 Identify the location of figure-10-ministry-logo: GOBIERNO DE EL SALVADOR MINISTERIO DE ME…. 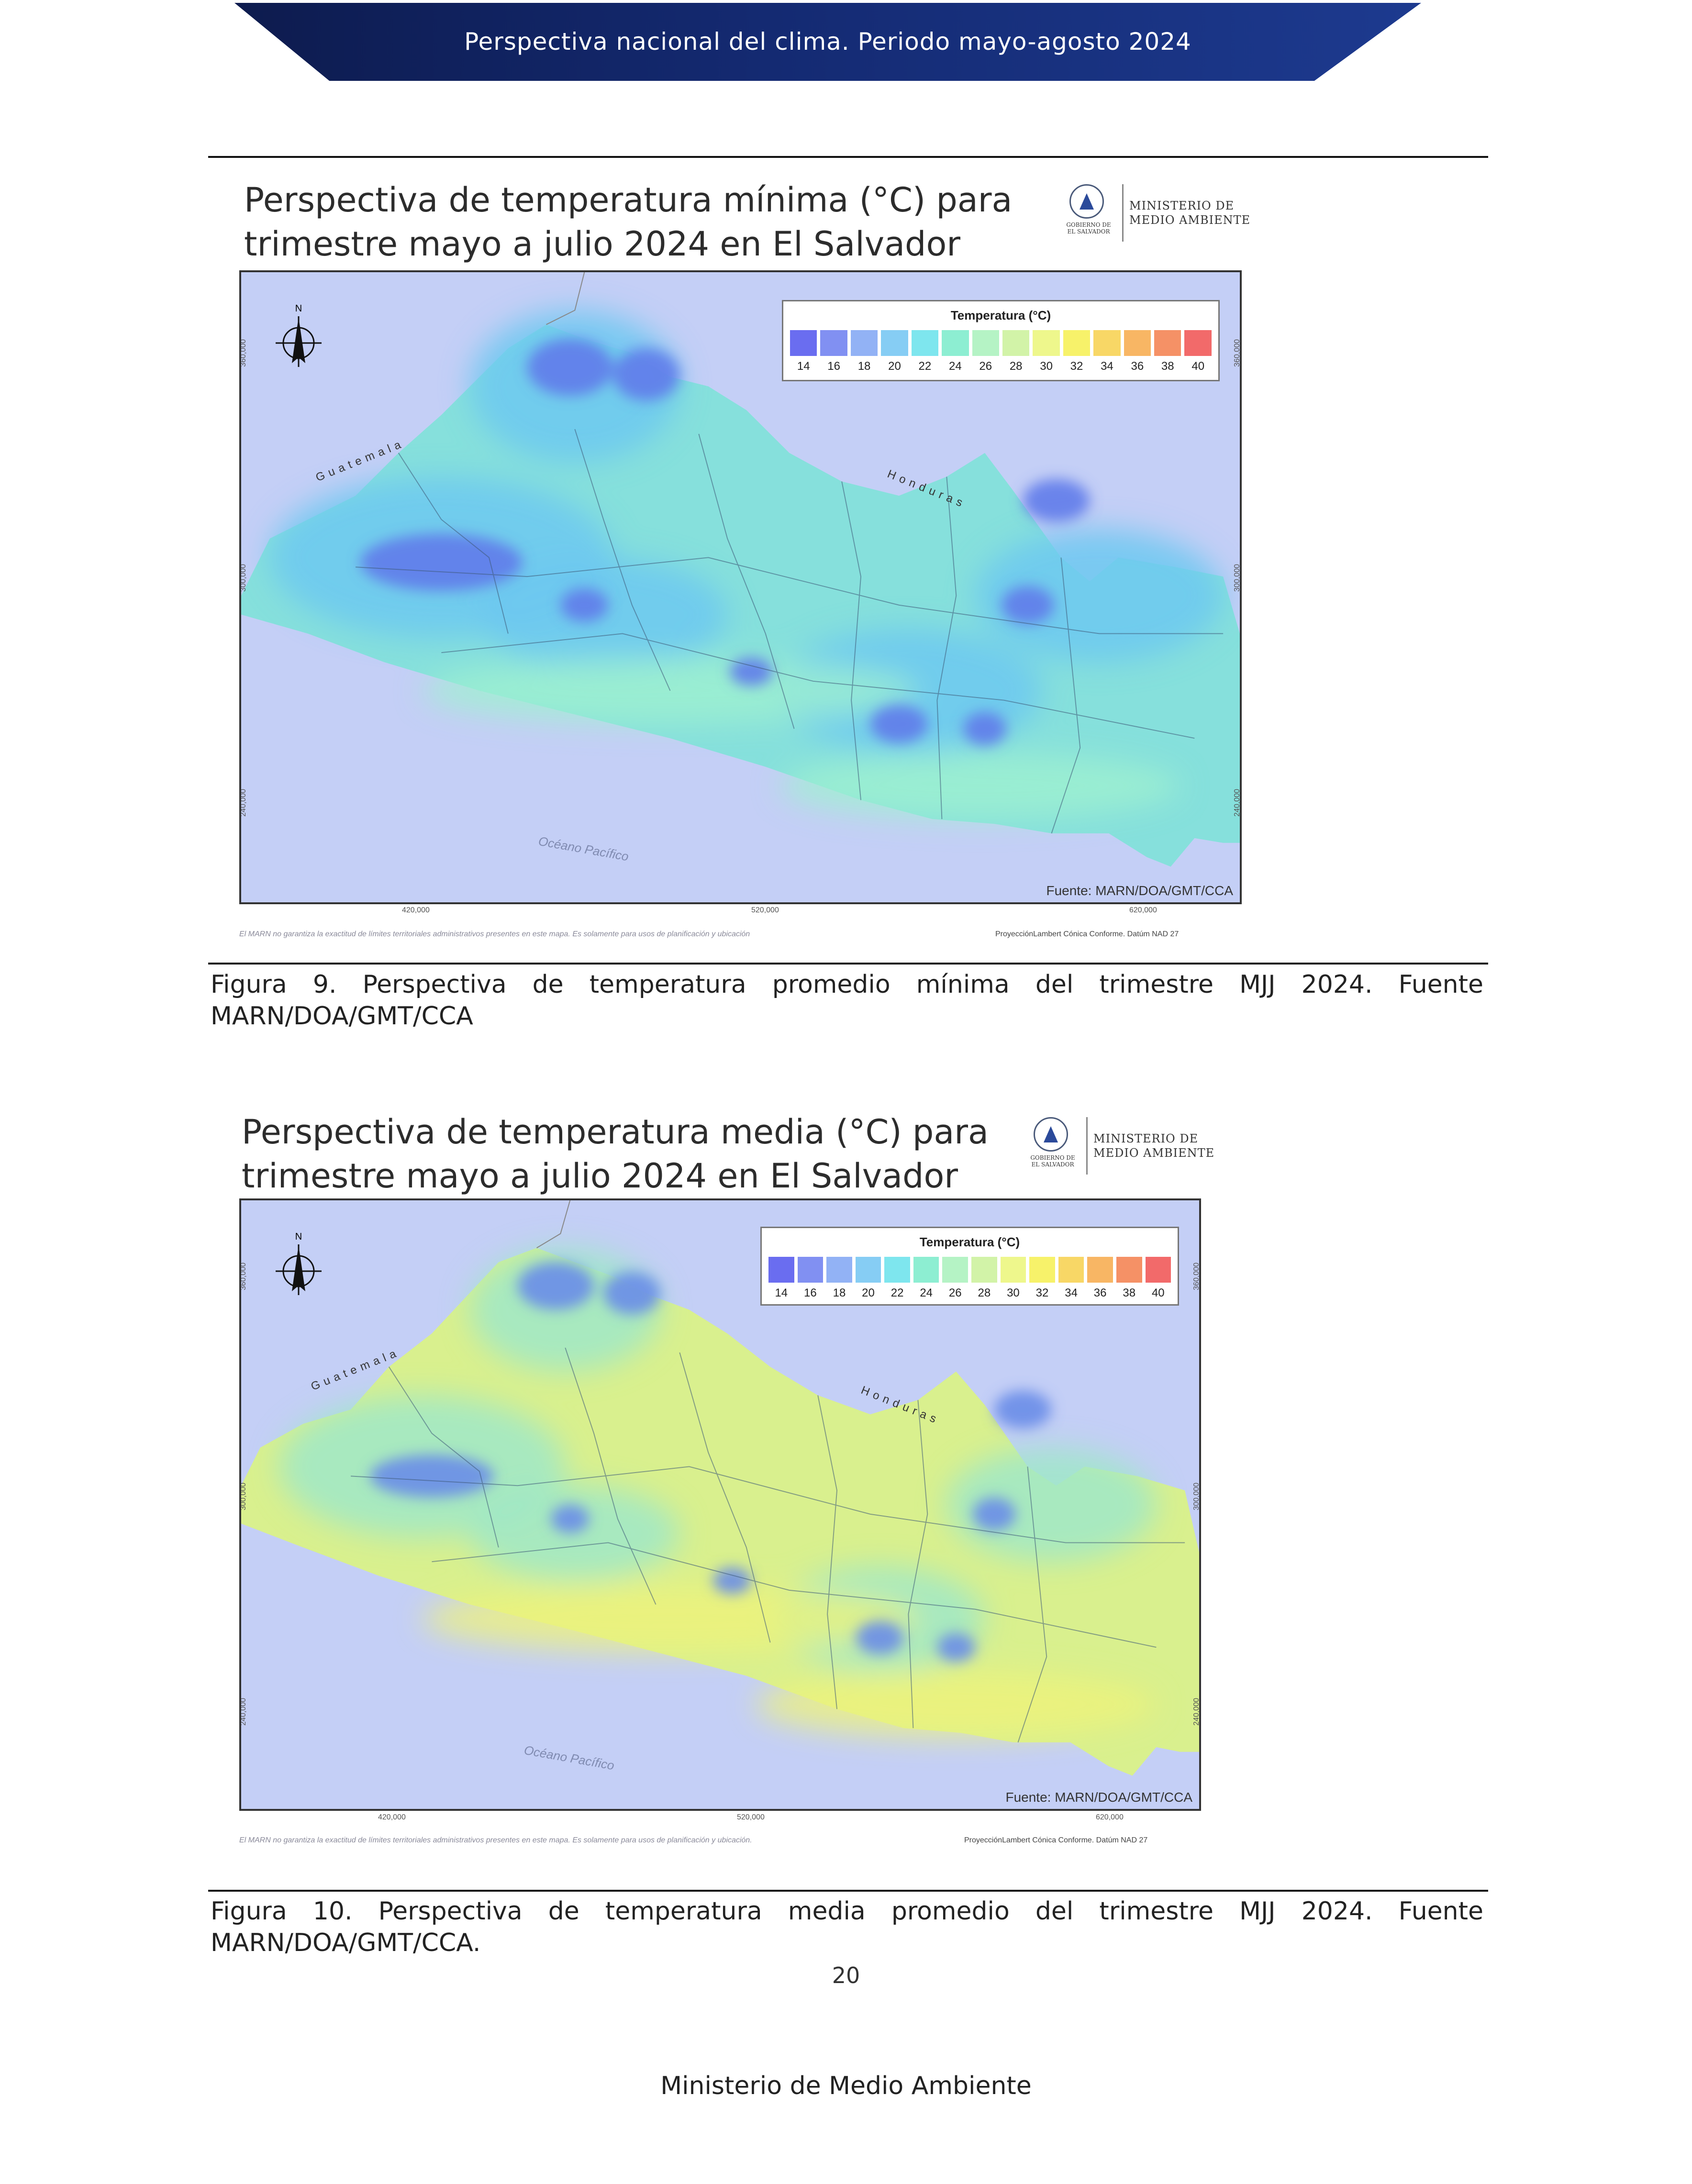
(1125, 1148).